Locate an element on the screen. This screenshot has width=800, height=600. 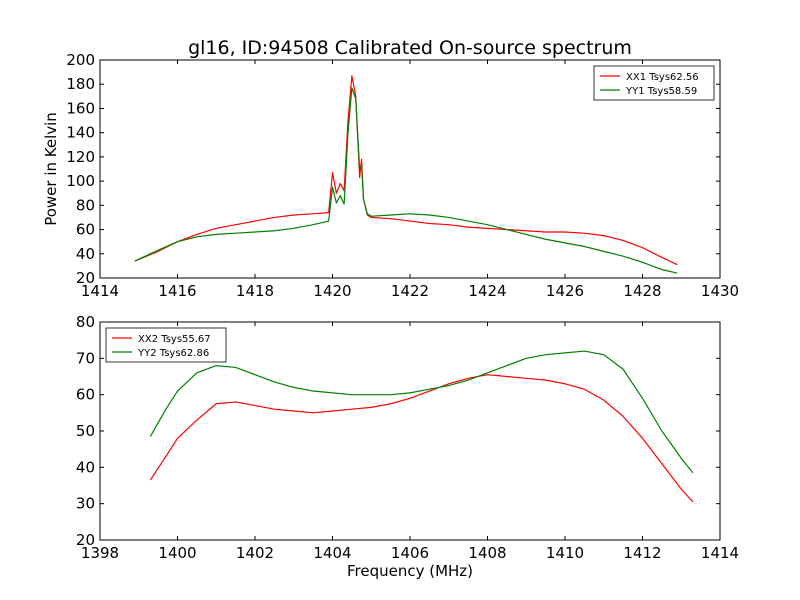
bottom-legend-box is located at coordinates (166, 345).